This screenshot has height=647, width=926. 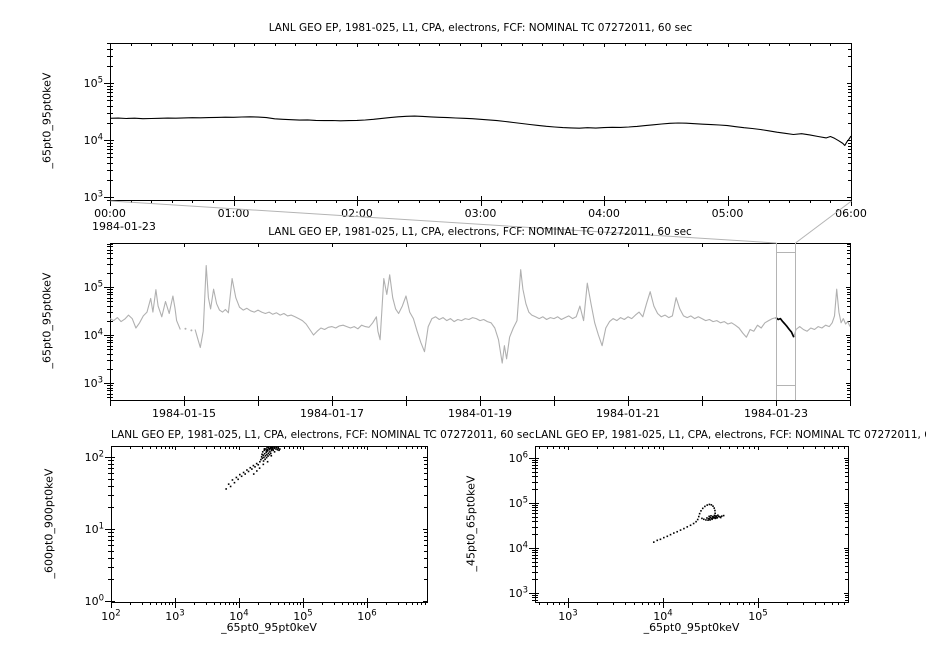 What do you see at coordinates (94, 600) in the screenshot?
I see `svg-text: 10⁰` at bounding box center [94, 600].